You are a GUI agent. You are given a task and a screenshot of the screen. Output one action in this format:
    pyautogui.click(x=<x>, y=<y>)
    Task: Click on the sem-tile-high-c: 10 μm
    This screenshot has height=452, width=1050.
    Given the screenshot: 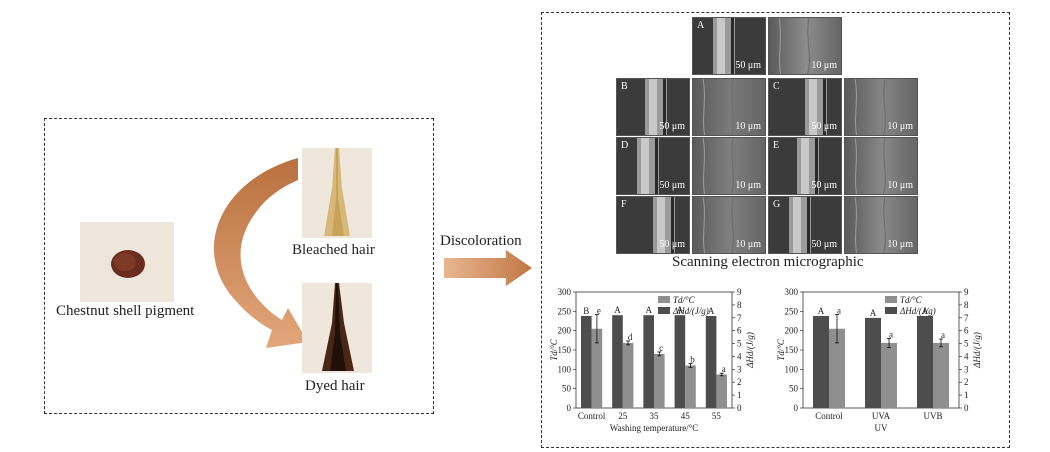 What is the action you would take?
    pyautogui.click(x=881, y=107)
    